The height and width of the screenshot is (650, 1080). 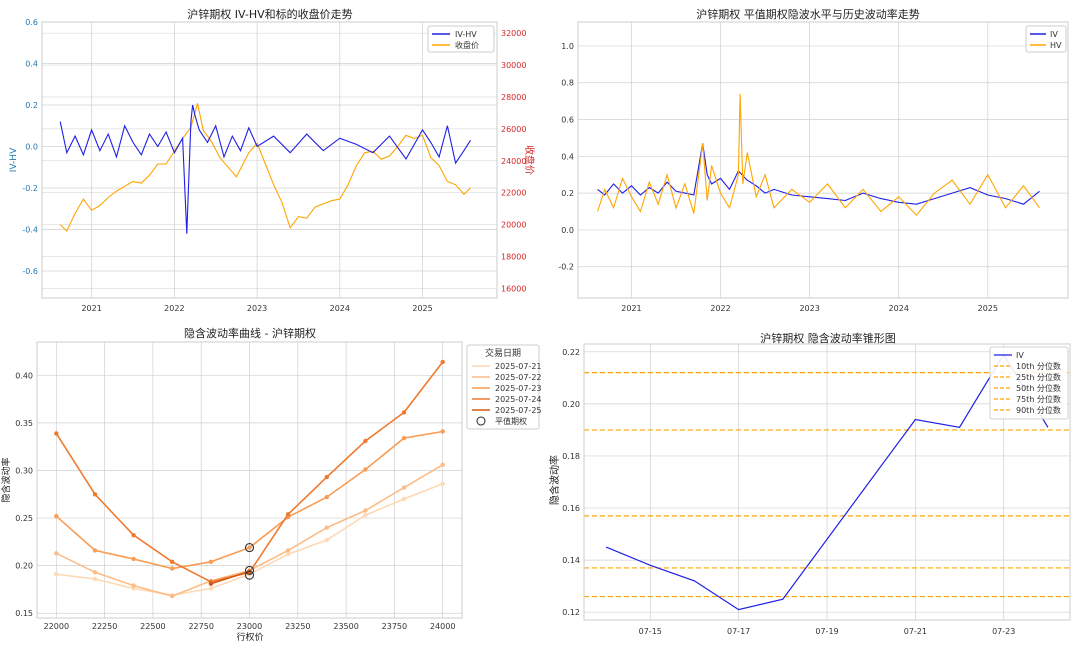 I want to click on chart1-y2label: 收盘价, so click(x=529, y=160).